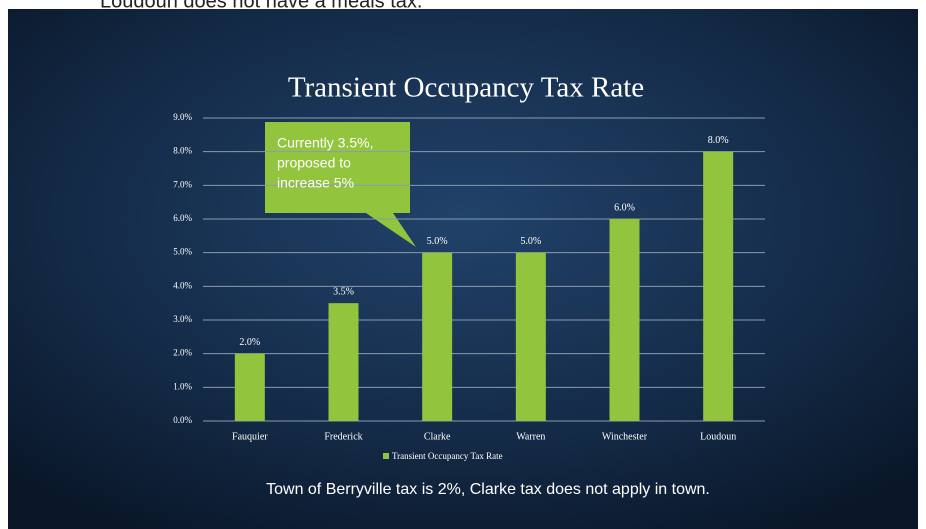  Describe the element at coordinates (343, 291) in the screenshot. I see `data-label: 3.5%` at that location.